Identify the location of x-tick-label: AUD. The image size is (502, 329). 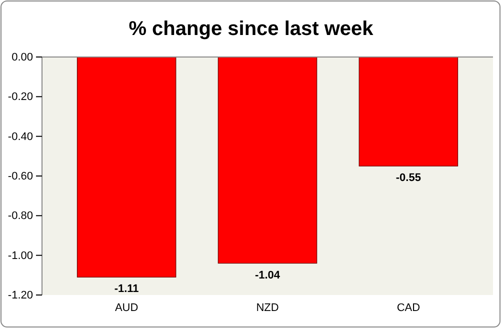
(126, 308).